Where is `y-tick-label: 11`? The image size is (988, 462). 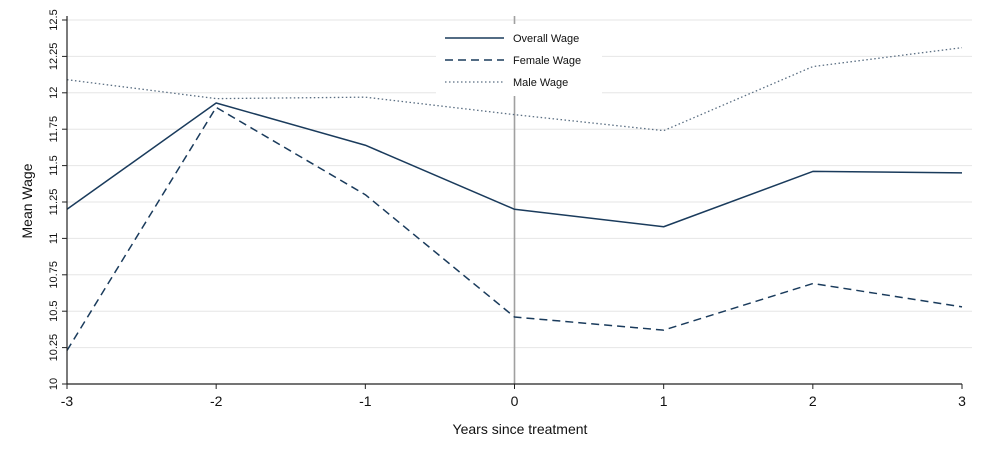 y-tick-label: 11 is located at coordinates (54, 238).